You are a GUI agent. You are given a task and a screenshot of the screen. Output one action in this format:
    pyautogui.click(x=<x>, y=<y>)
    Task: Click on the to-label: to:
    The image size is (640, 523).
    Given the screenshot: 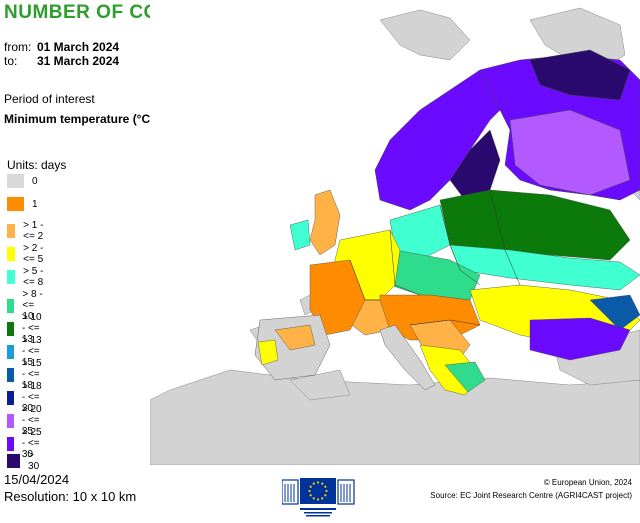 What is the action you would take?
    pyautogui.click(x=11, y=61)
    